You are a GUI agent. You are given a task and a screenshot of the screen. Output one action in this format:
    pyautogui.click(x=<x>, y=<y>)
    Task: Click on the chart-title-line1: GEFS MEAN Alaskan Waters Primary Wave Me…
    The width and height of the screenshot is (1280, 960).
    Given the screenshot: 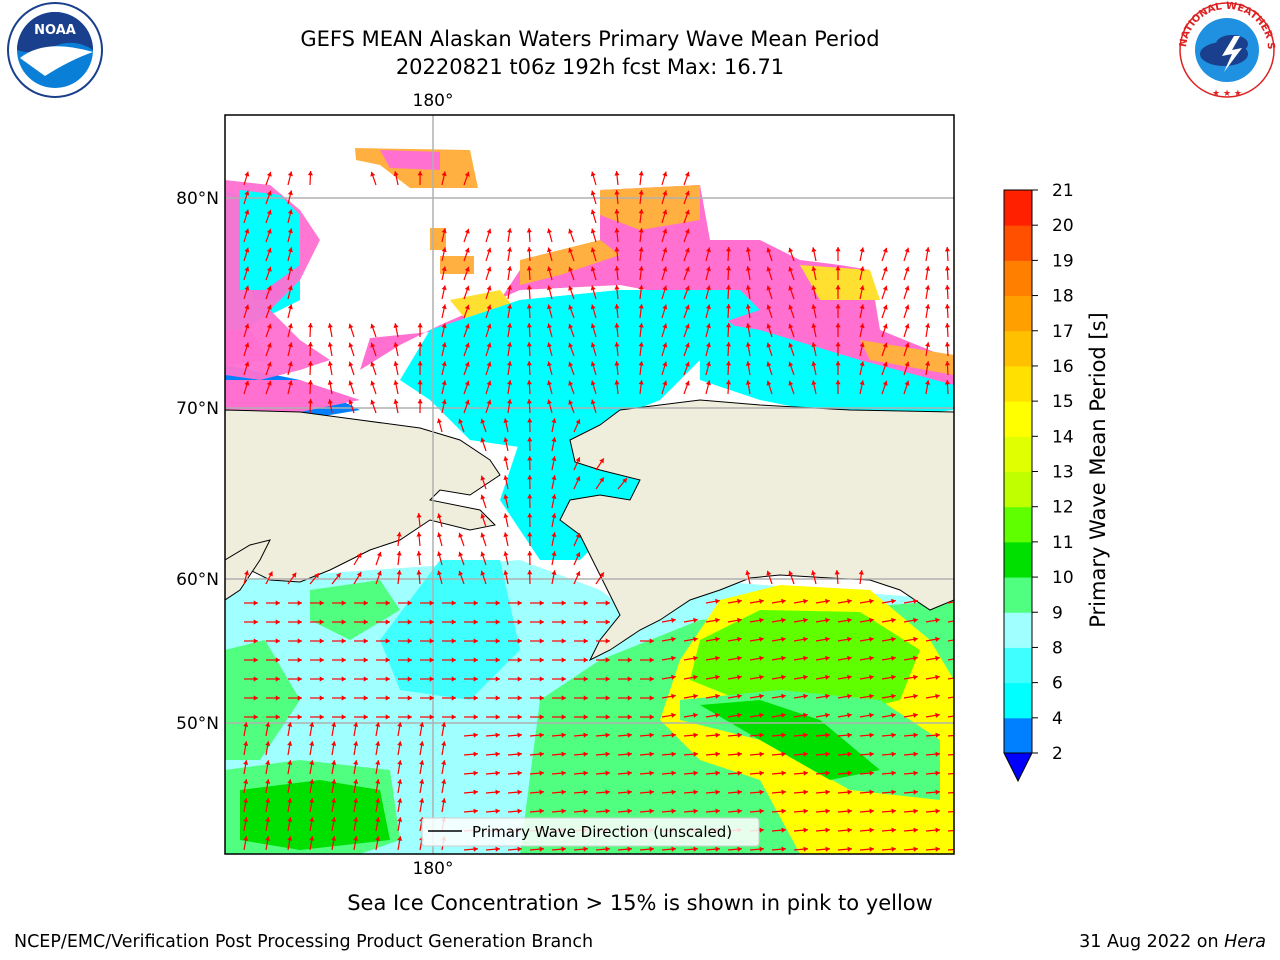 What is the action you would take?
    pyautogui.click(x=590, y=39)
    